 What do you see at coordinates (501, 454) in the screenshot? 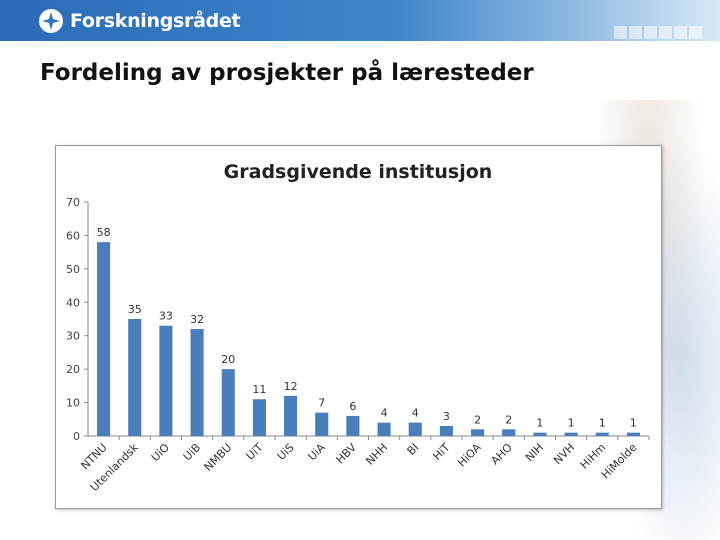
I see `category-label: AHO` at bounding box center [501, 454].